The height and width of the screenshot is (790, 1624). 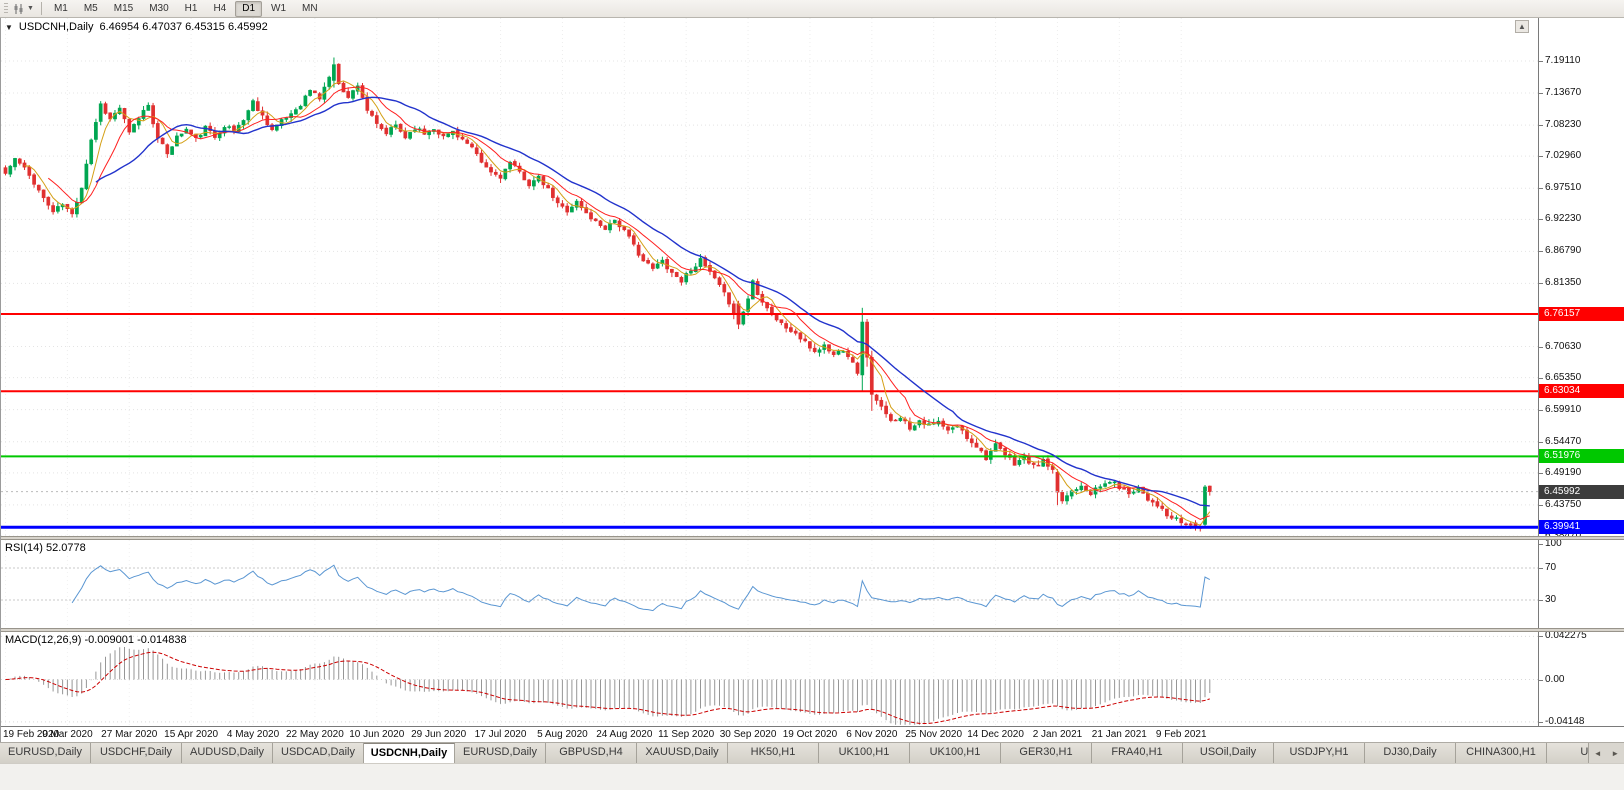 What do you see at coordinates (1501, 753) in the screenshot?
I see `chart-tab-china300-h1: CHINA300,H1` at bounding box center [1501, 753].